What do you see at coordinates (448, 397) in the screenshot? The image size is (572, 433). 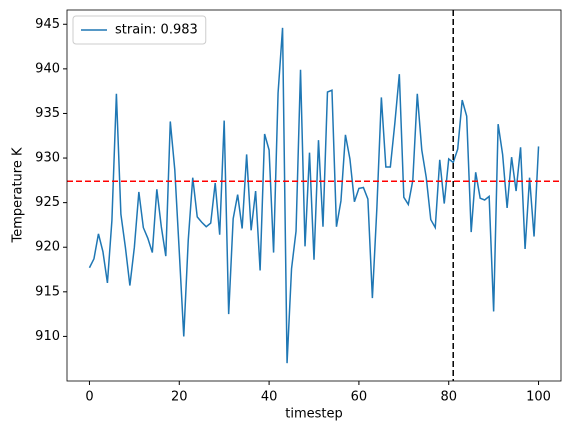 I see `x-tick-label: 80` at bounding box center [448, 397].